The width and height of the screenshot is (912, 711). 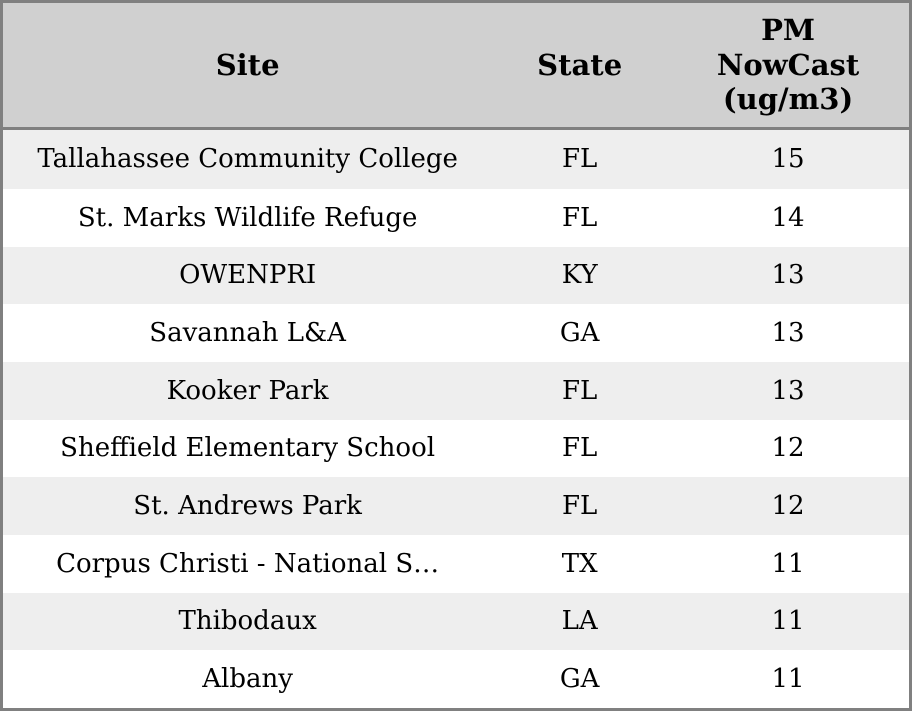 What do you see at coordinates (579, 563) in the screenshot?
I see `cell-state: TX` at bounding box center [579, 563].